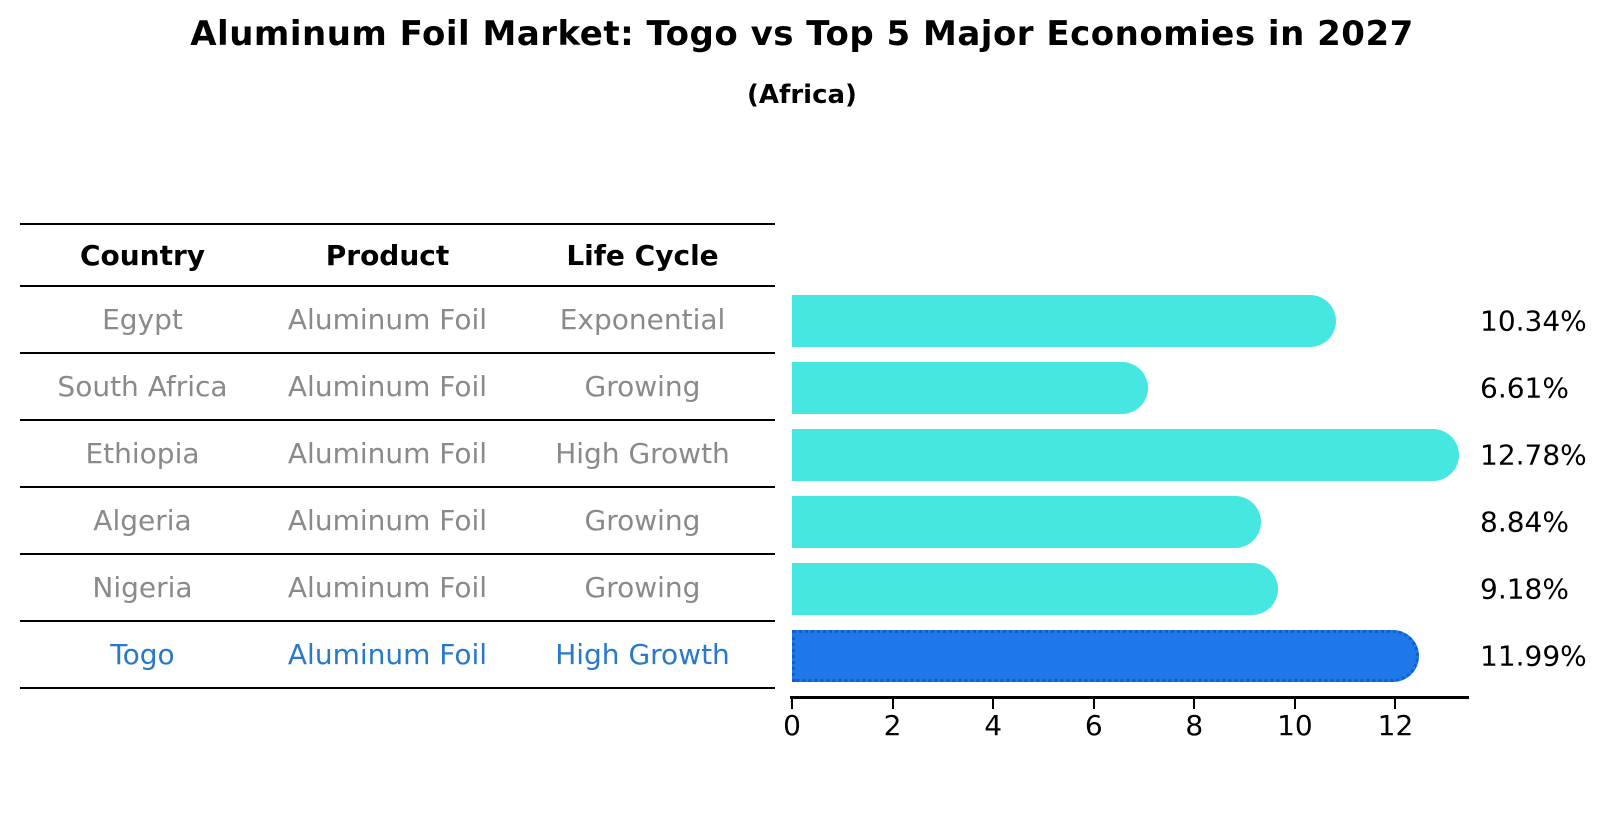  Describe the element at coordinates (1533, 655) in the screenshot. I see `value-label: 11.99%` at that location.